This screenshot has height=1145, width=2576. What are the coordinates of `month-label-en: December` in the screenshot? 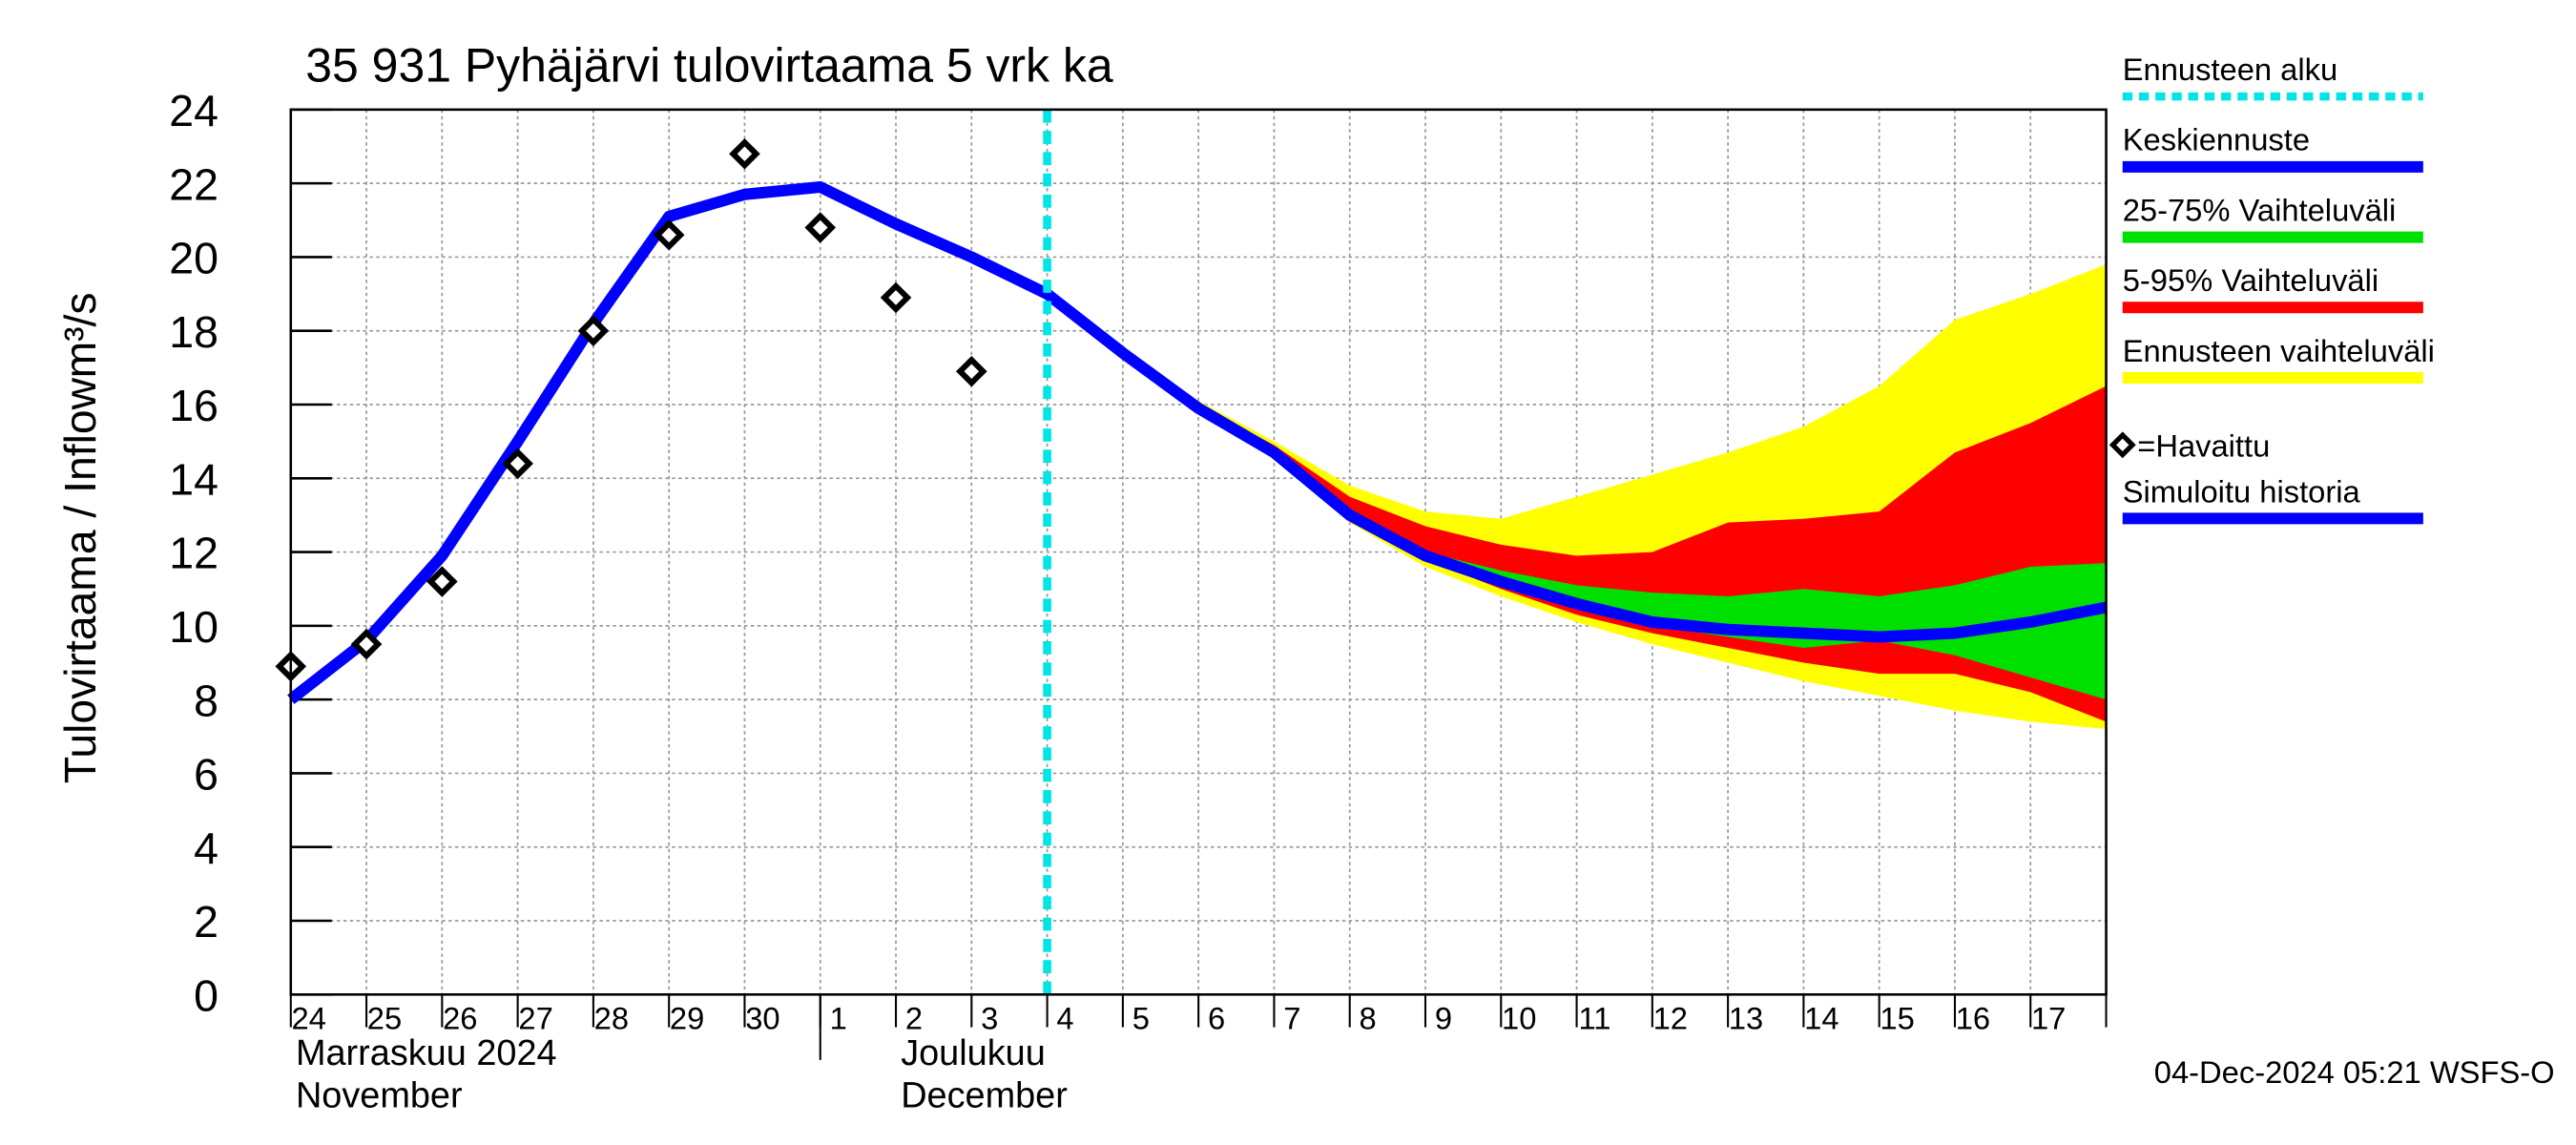 It's located at (984, 1096).